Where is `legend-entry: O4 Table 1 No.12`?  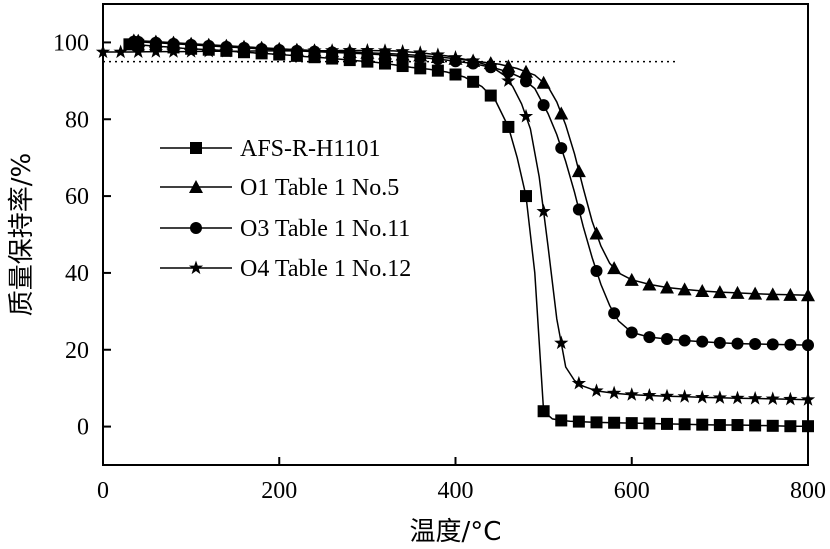
legend-entry: O4 Table 1 No.12 is located at coordinates (285, 269).